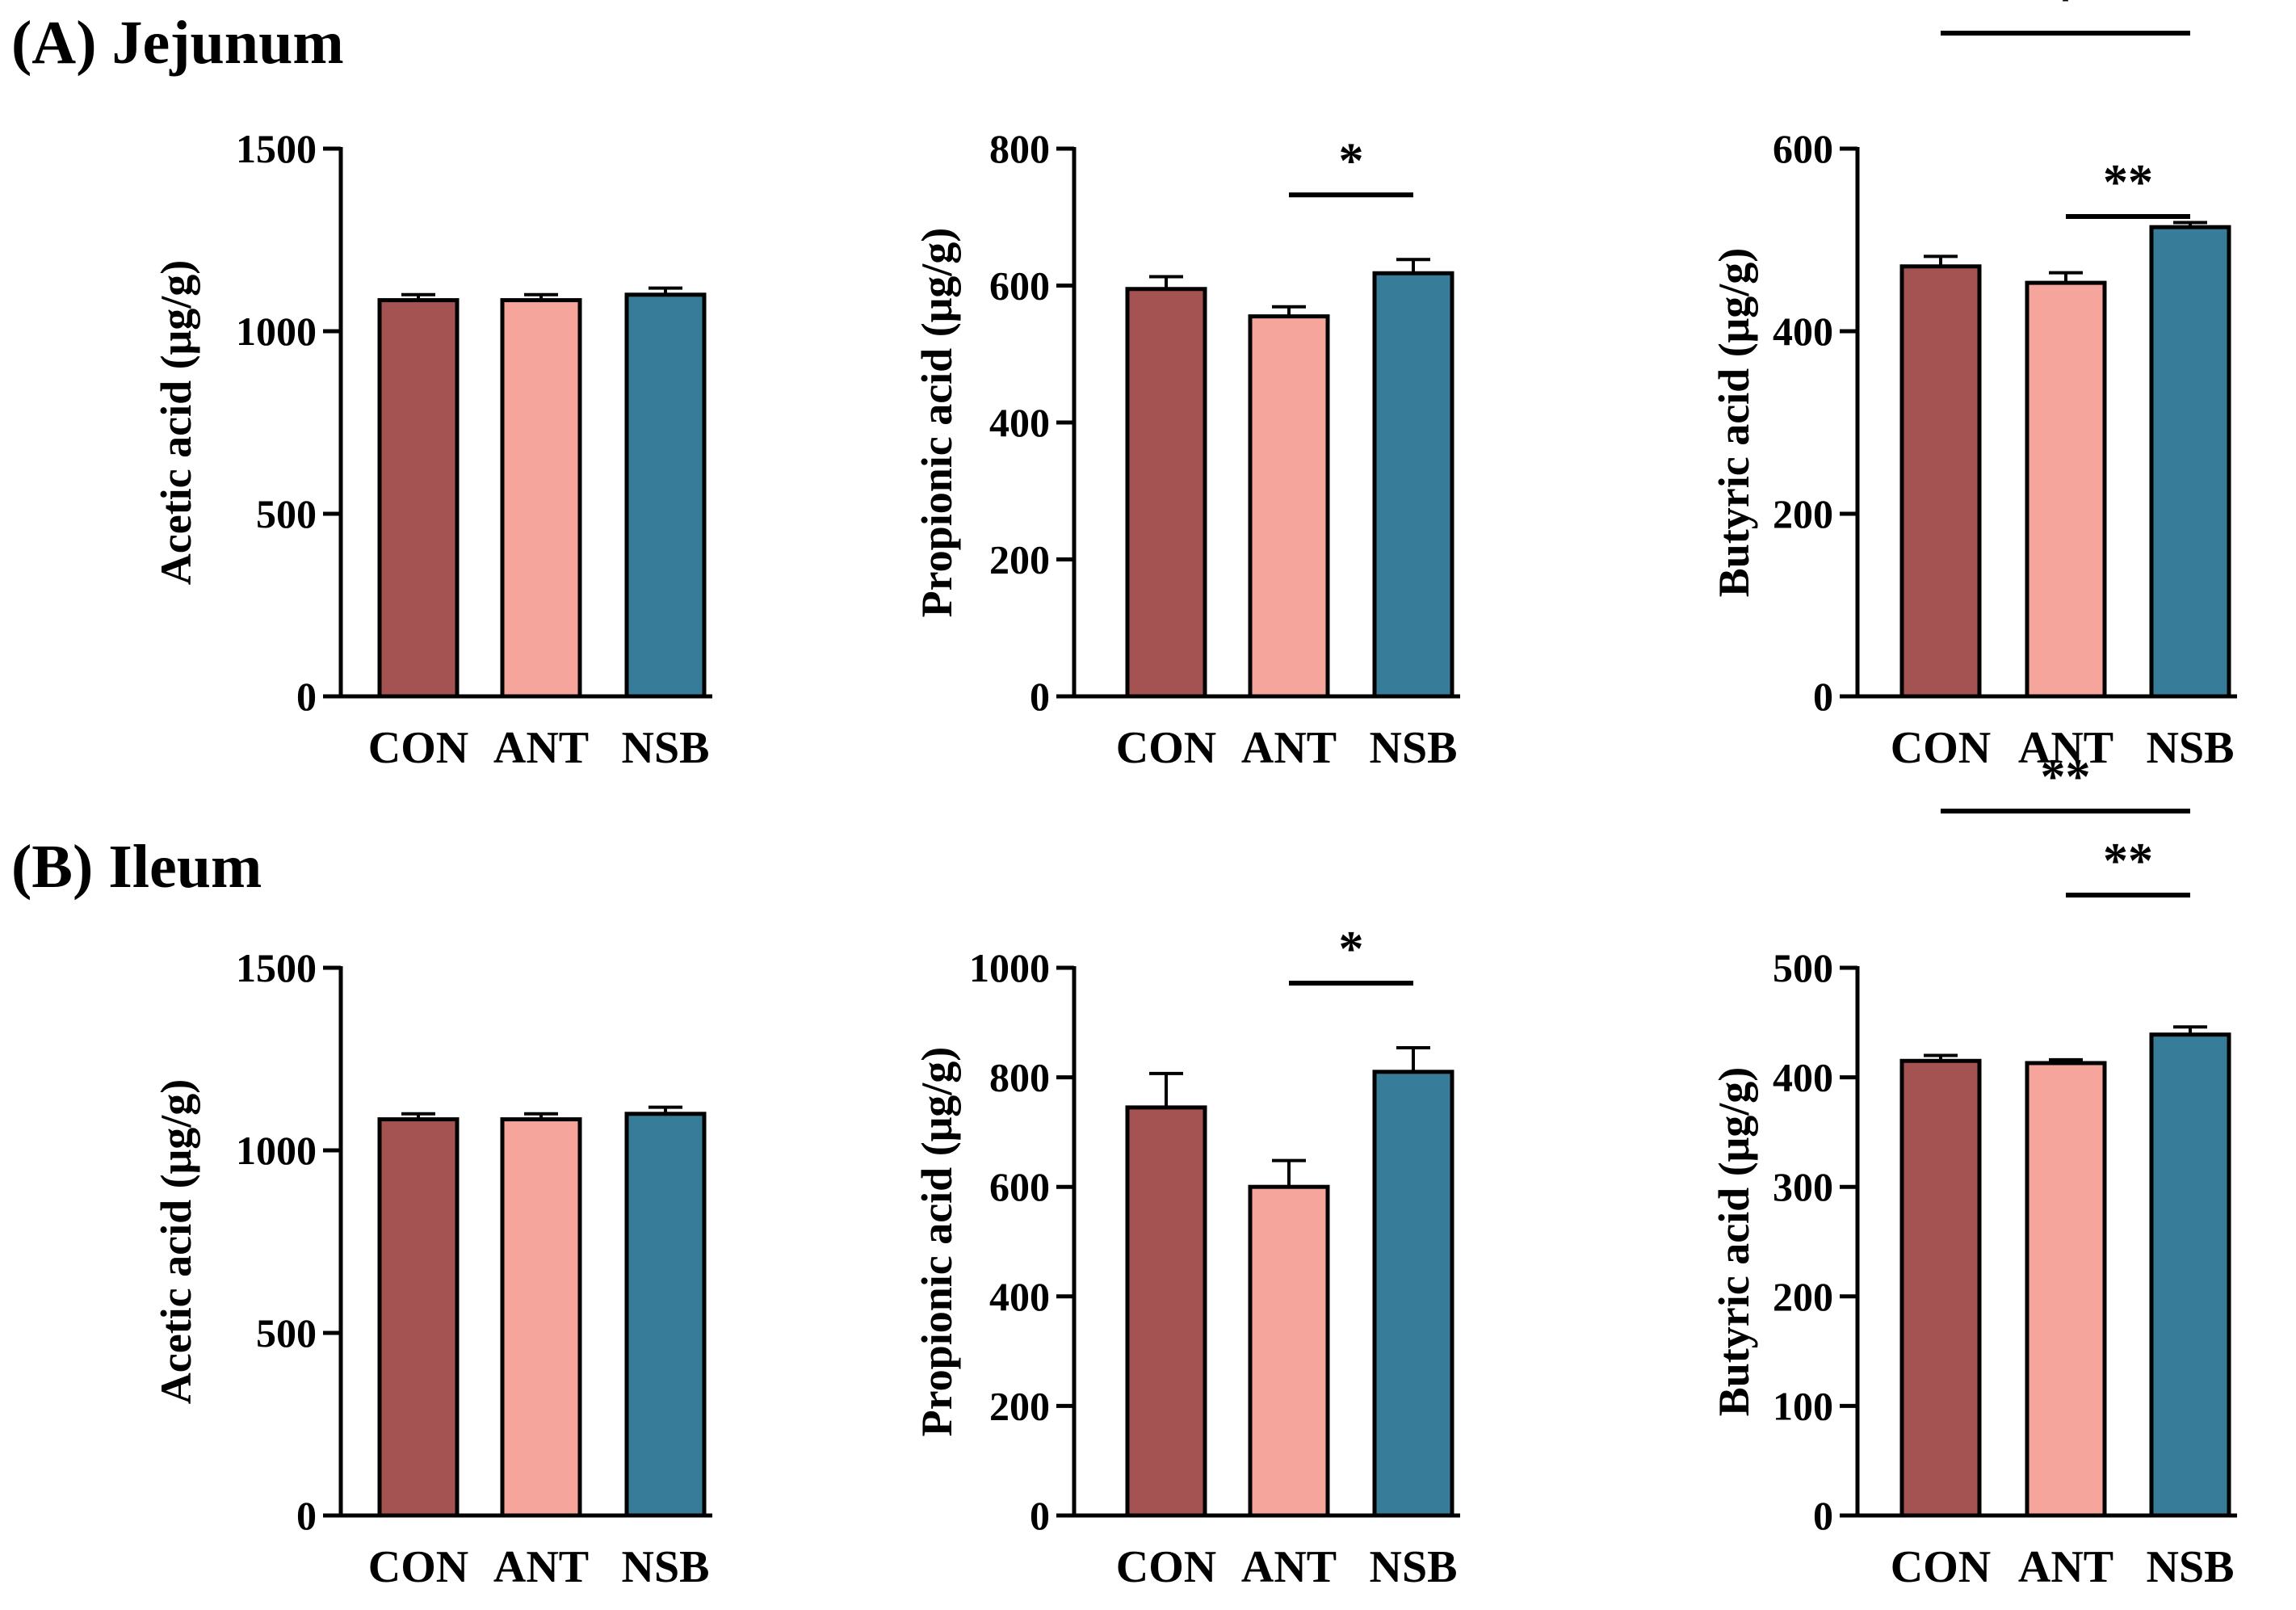  I want to click on section-title-ileum: (B) Ileum, so click(136, 867).